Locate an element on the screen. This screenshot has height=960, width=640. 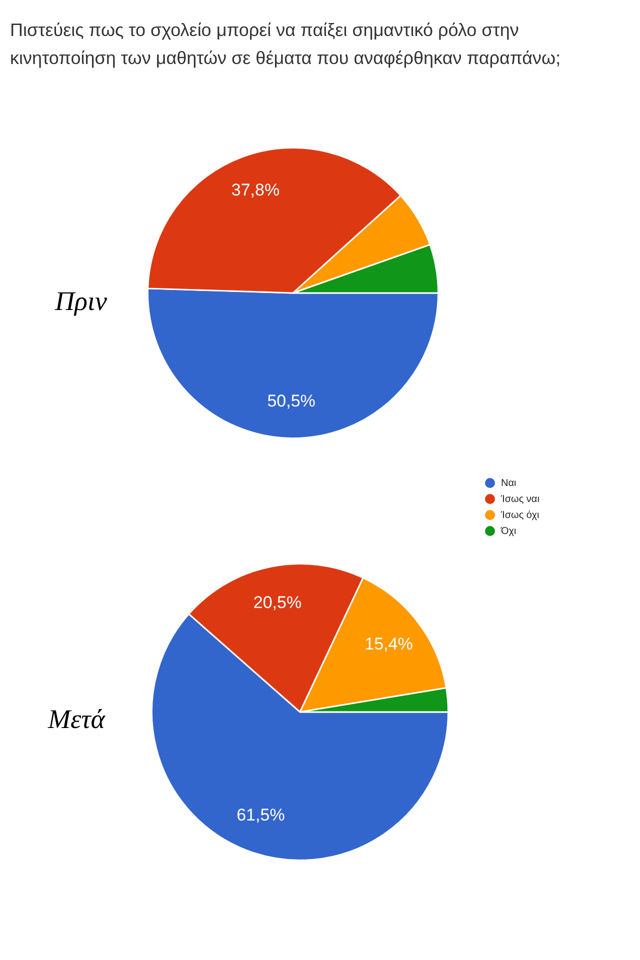
legend-label: Όχι is located at coordinates (508, 531).